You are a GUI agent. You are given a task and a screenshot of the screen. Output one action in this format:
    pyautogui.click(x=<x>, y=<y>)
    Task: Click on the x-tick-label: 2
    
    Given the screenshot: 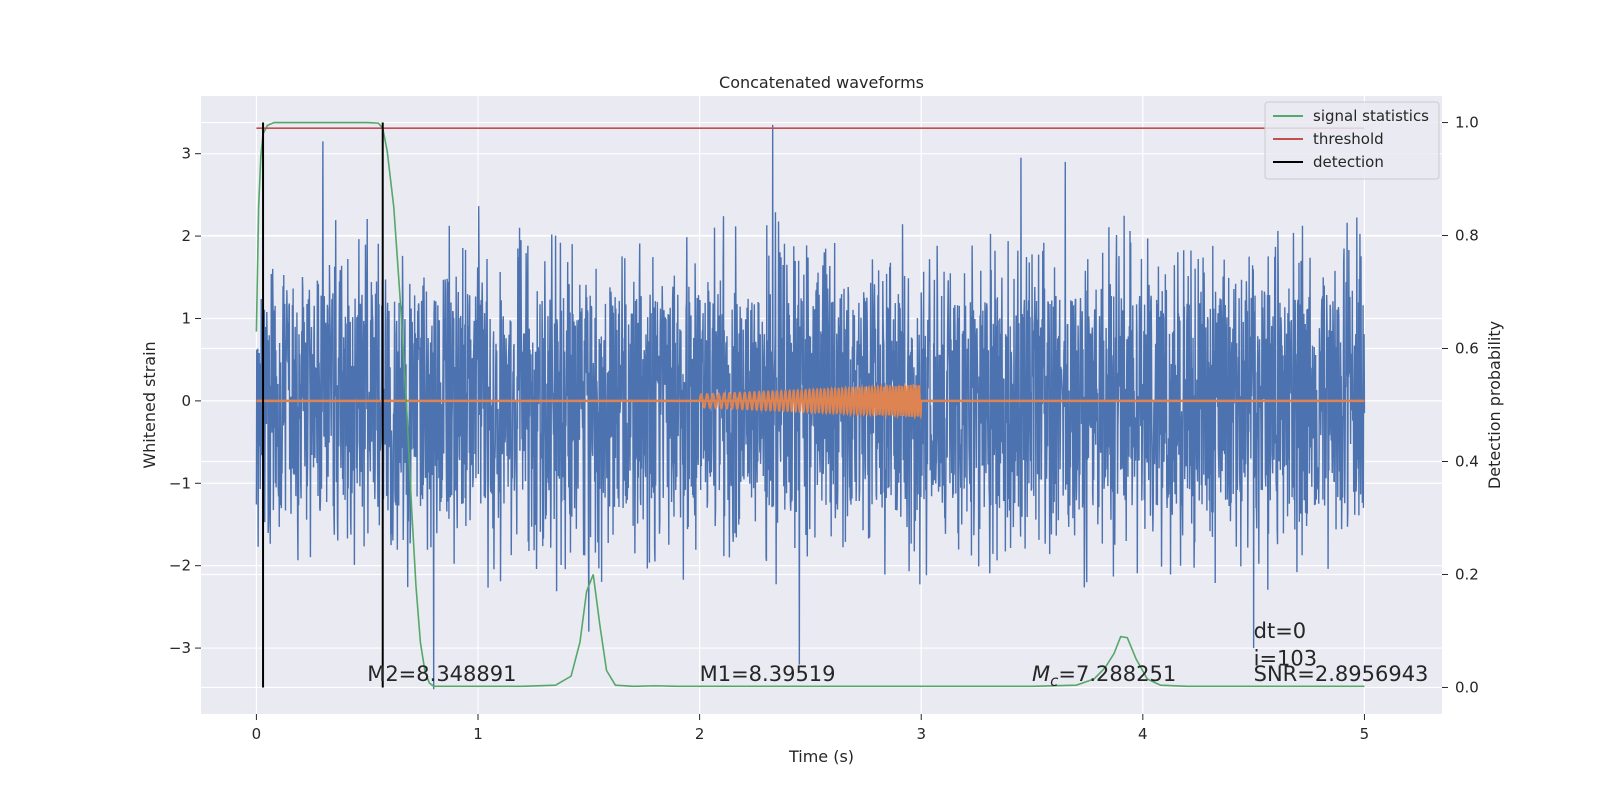 What is the action you would take?
    pyautogui.click(x=700, y=734)
    